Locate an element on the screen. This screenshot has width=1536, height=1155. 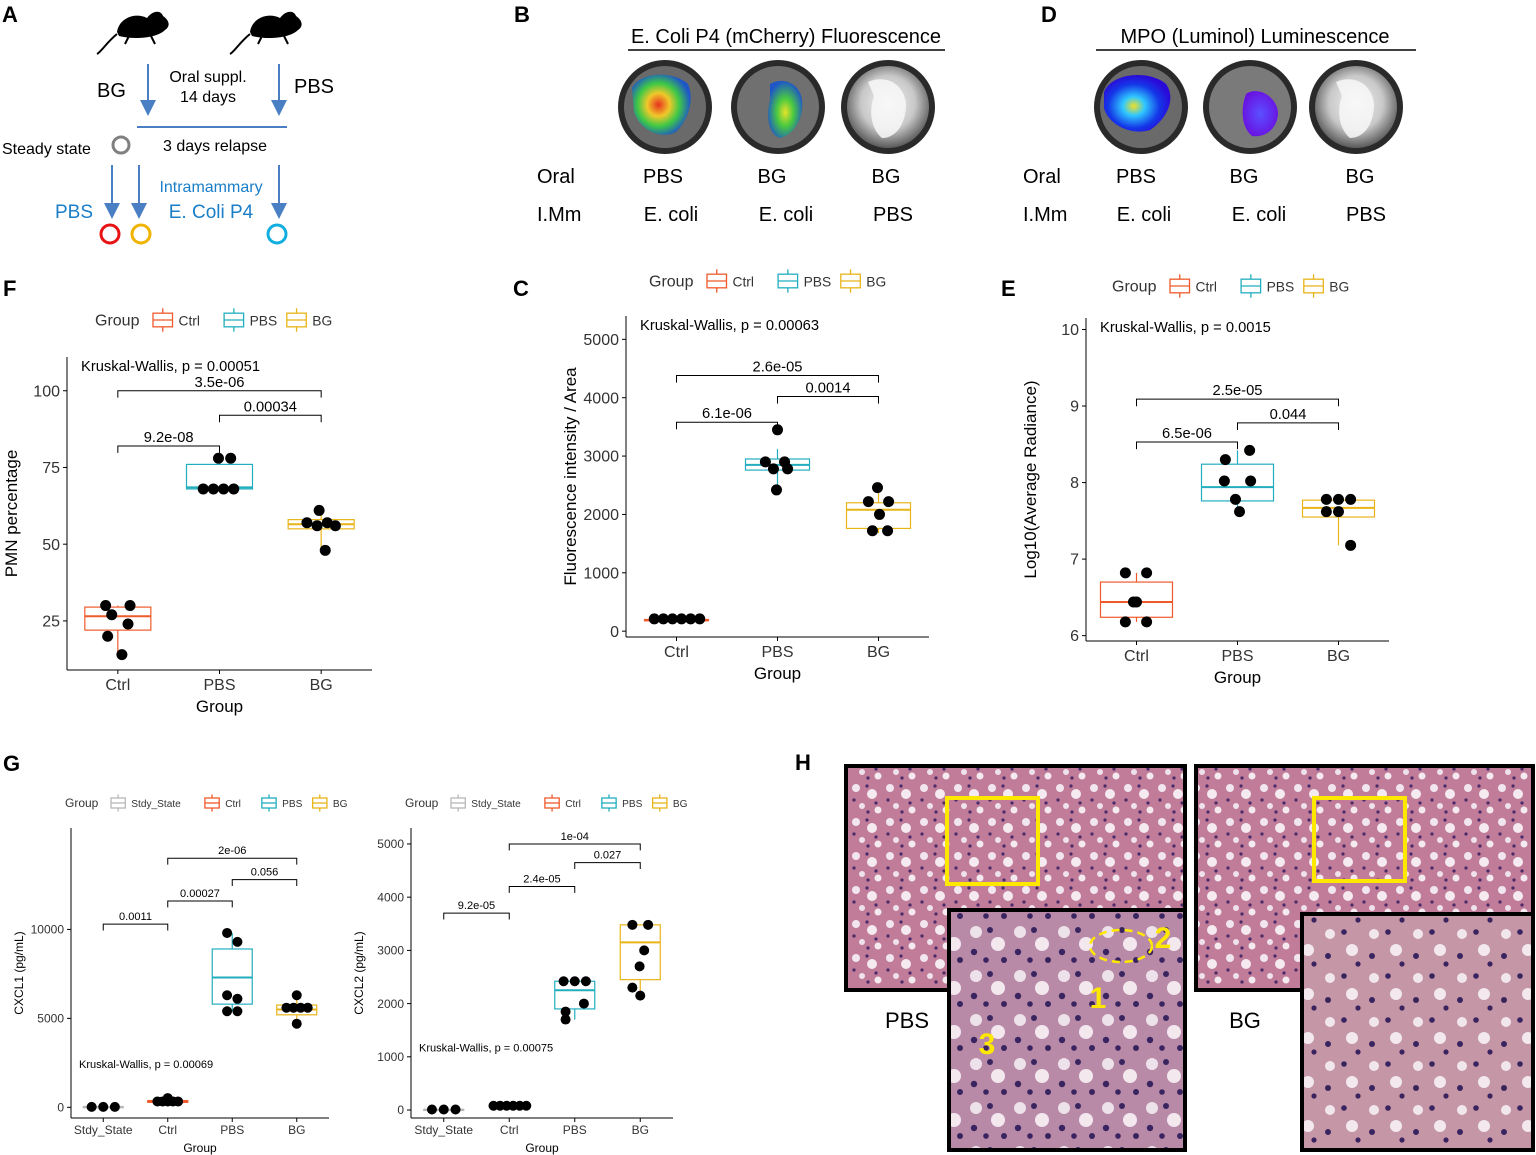
y-tick-label: 10 is located at coordinates (1070, 330).